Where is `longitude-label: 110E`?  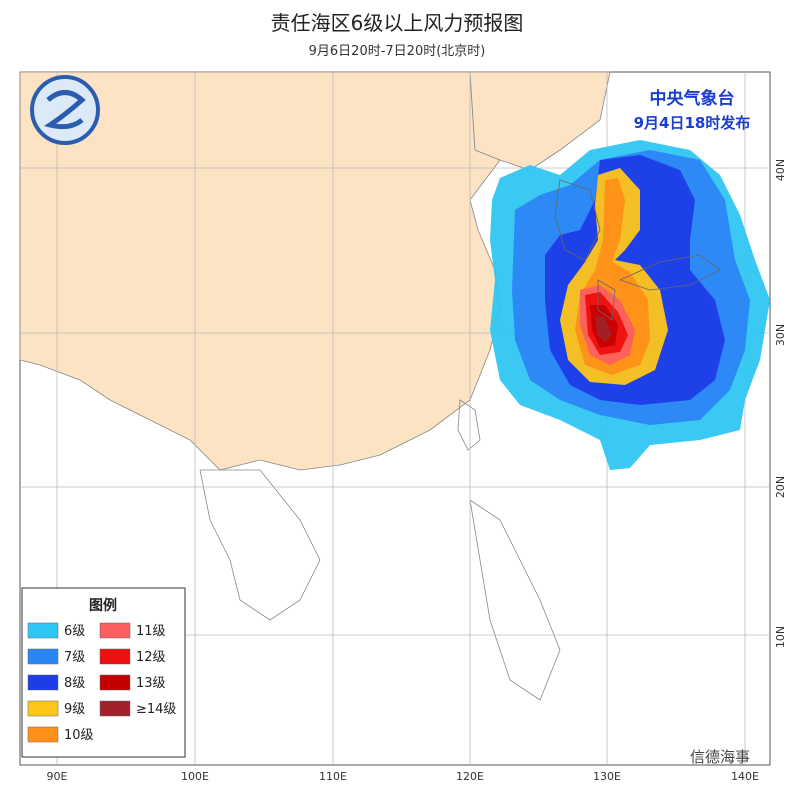
longitude-label: 110E is located at coordinates (333, 776).